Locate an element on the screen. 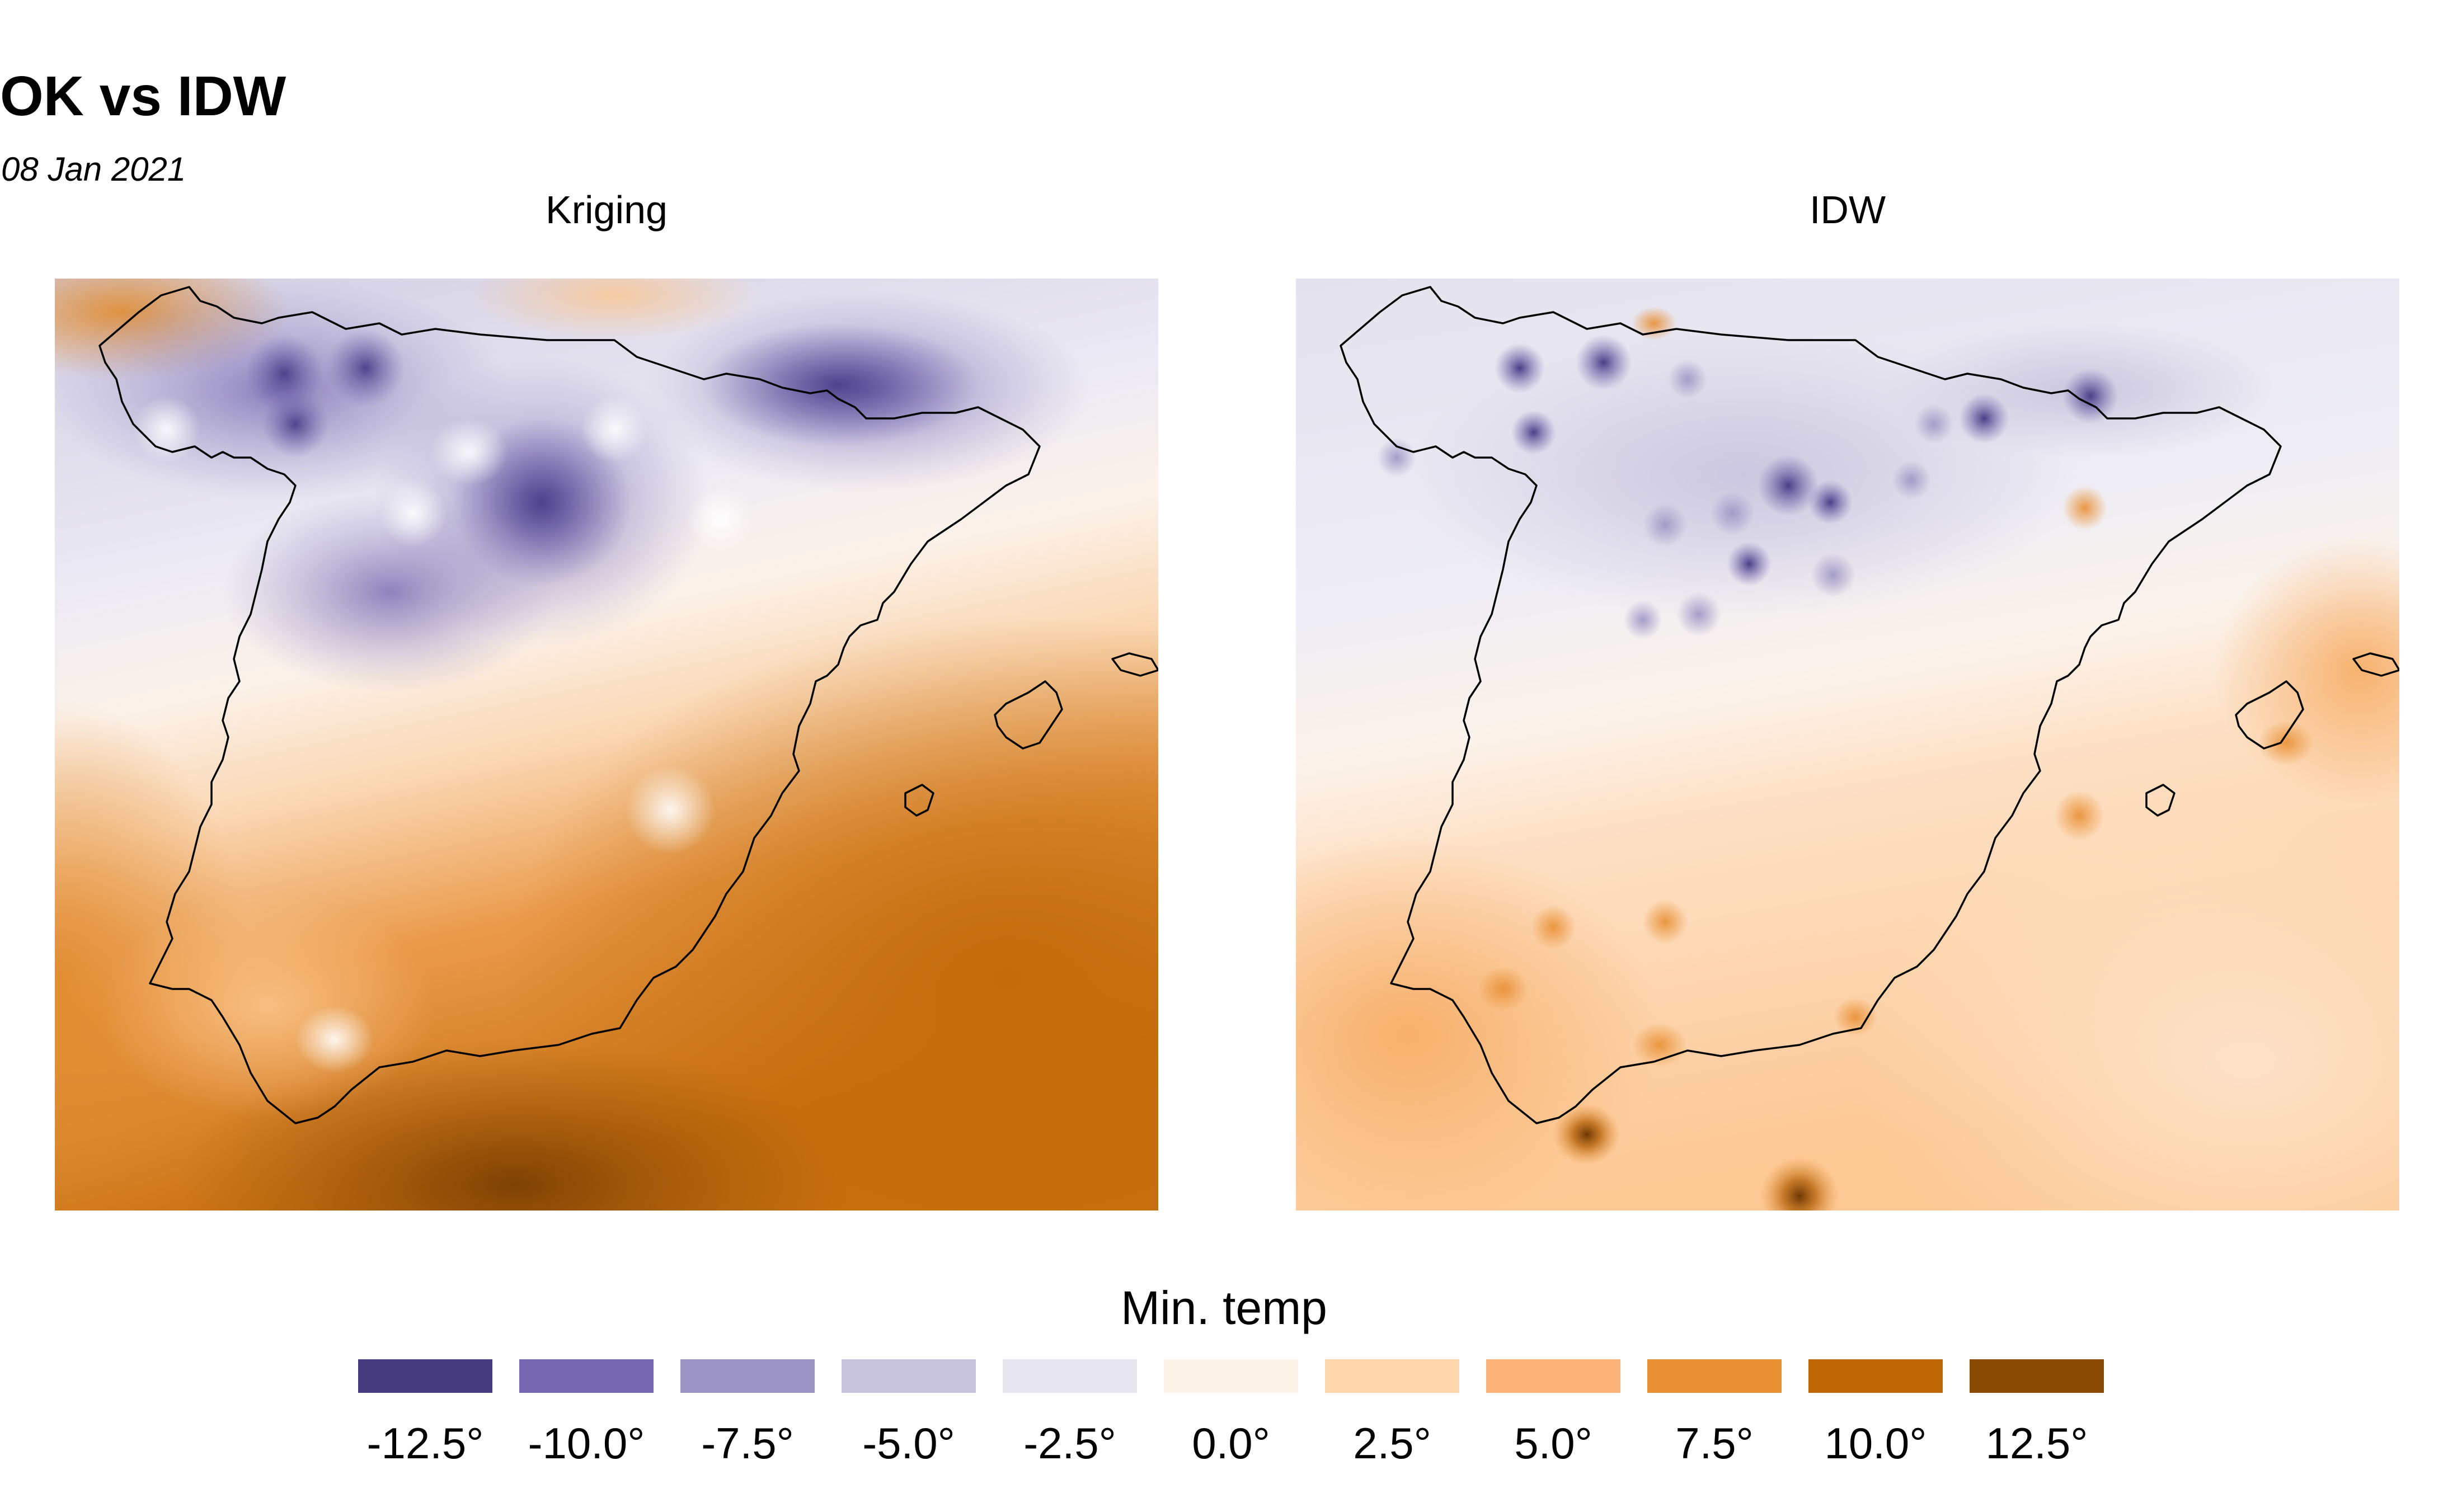 This screenshot has width=2448, height=1512. legend-label: -7.5° is located at coordinates (747, 1444).